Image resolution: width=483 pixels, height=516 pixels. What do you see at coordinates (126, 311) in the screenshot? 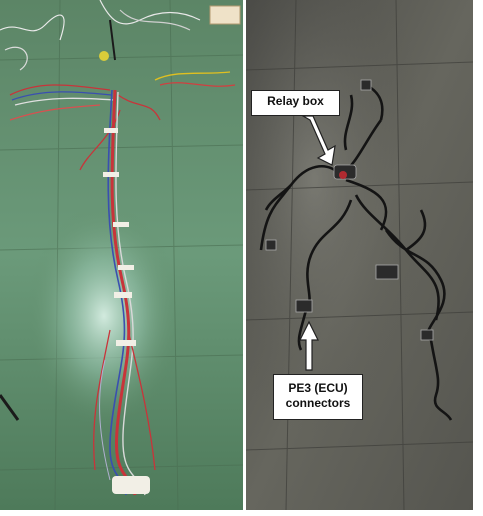
I see `harness-tape-markers` at bounding box center [126, 311].